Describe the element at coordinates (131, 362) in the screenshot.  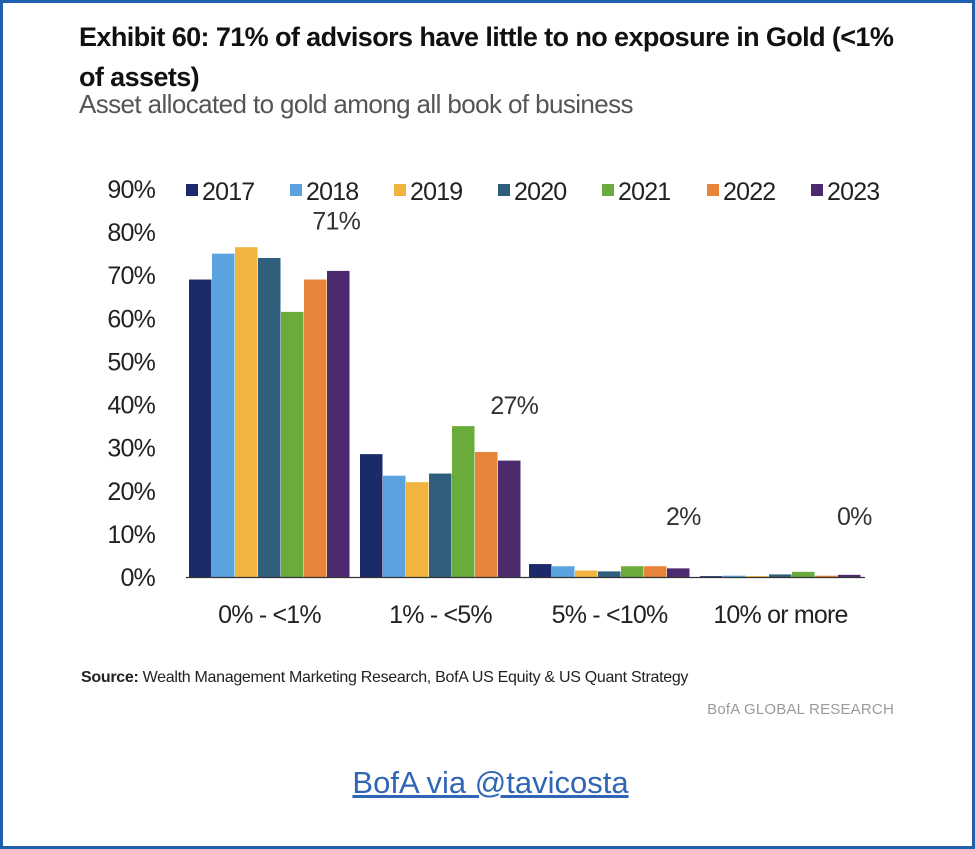
I see `y-tick-label: 50%` at that location.